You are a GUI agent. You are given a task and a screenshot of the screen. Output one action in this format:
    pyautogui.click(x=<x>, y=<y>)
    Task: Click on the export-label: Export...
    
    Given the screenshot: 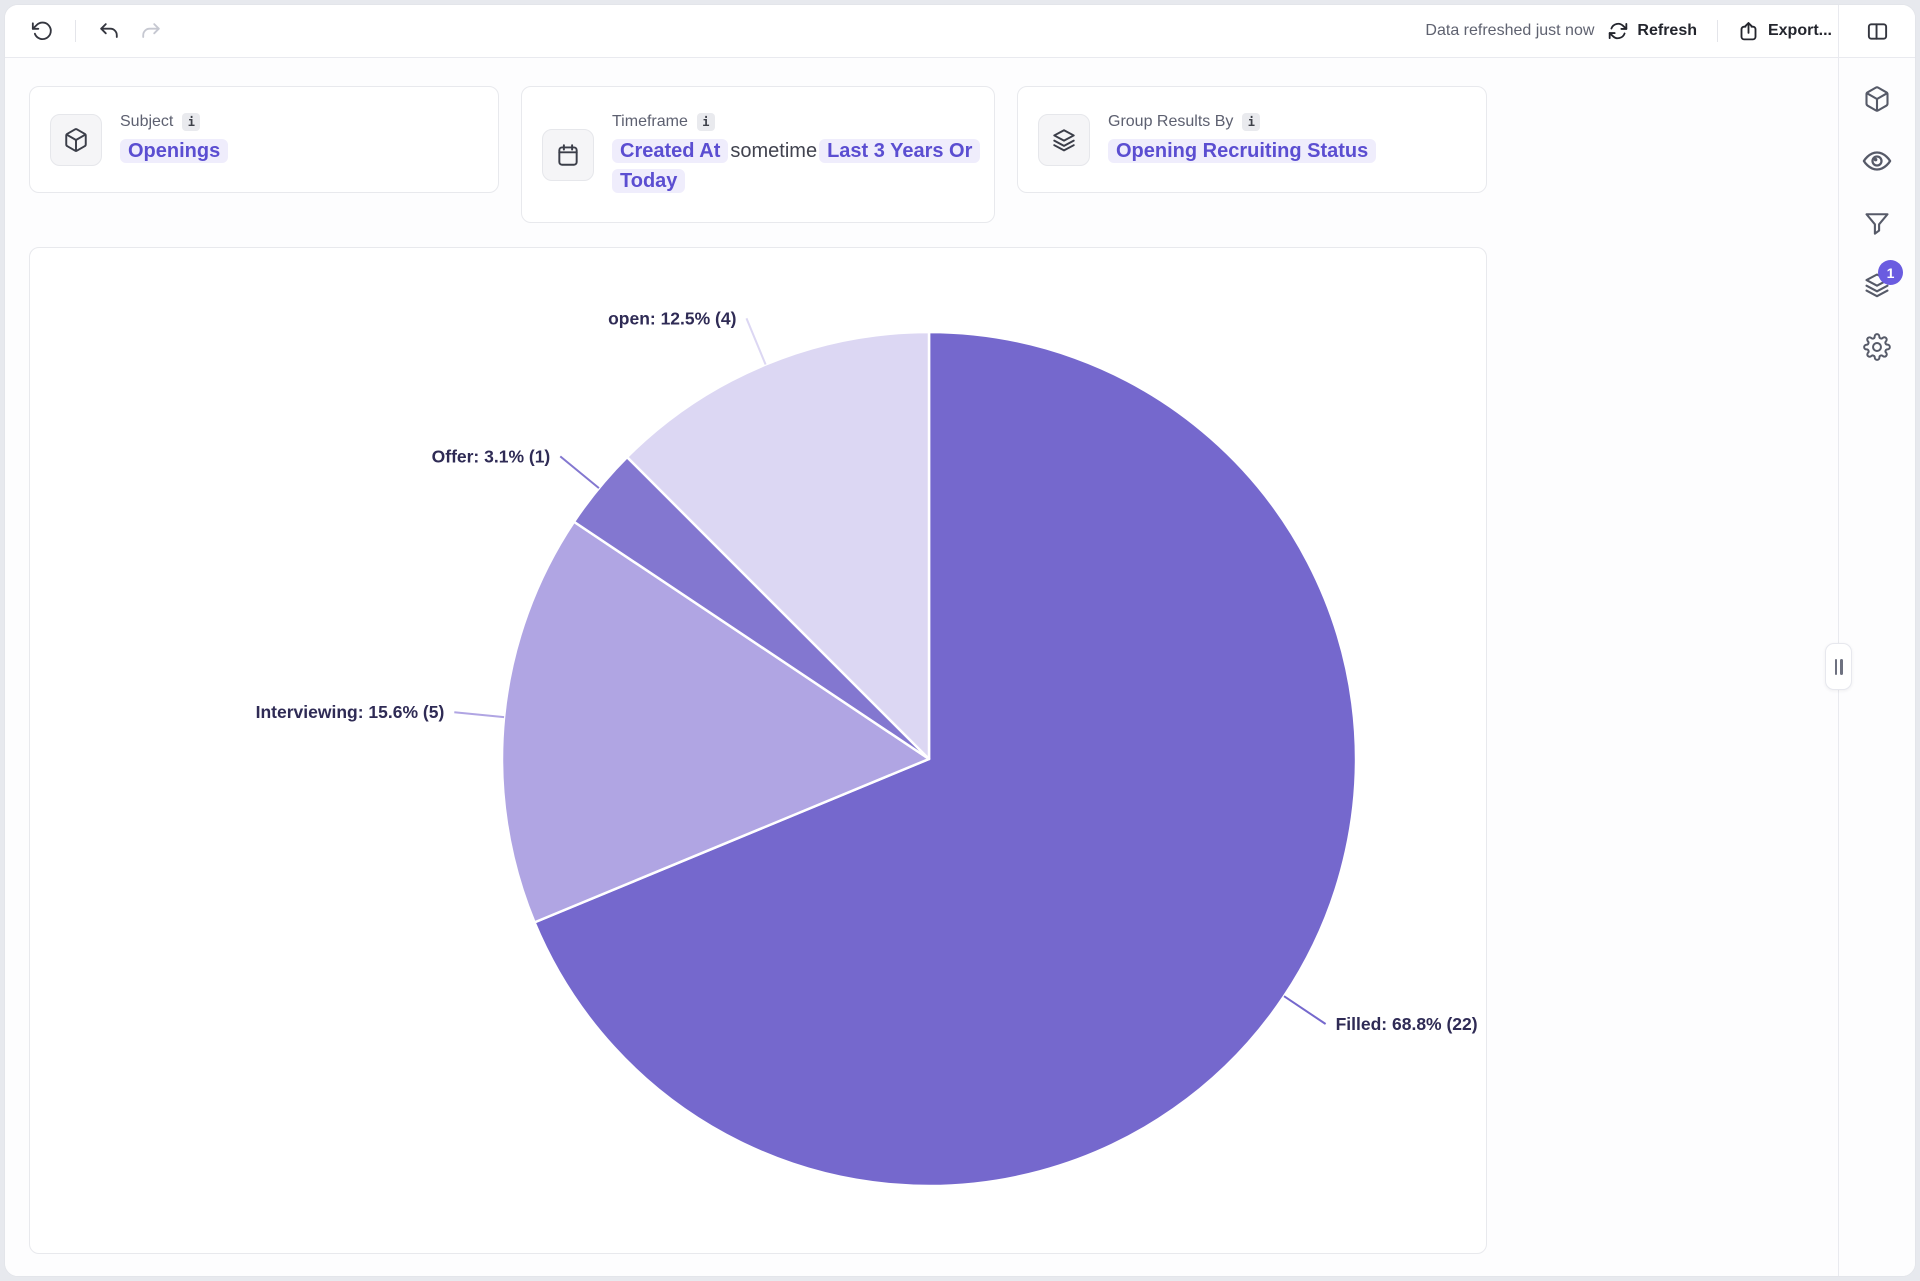 What is the action you would take?
    pyautogui.click(x=1799, y=30)
    